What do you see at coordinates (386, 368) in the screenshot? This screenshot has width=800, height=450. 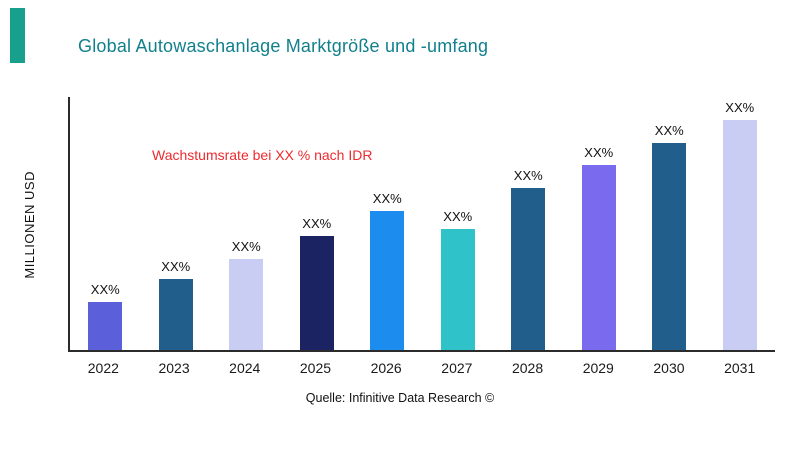 I see `x-tick-2026: 2026` at bounding box center [386, 368].